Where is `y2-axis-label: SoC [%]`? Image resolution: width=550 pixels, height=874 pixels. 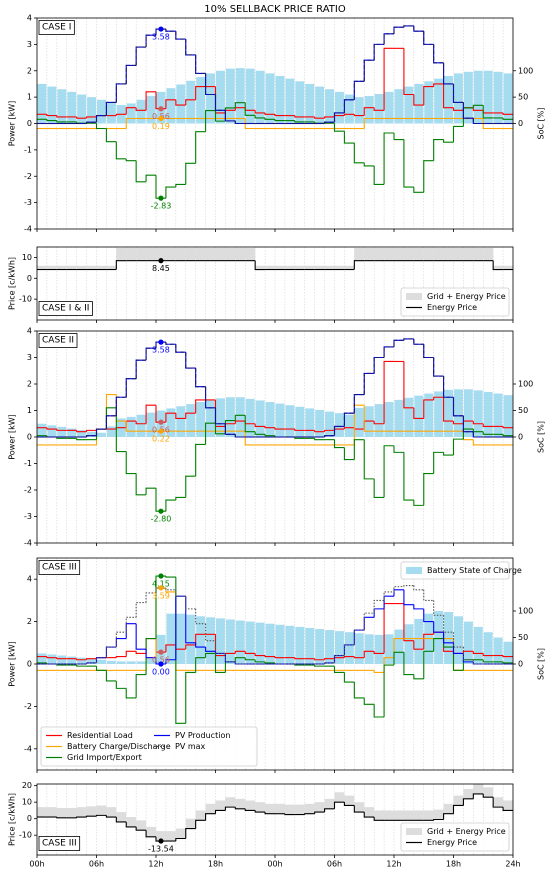
y2-axis-label: SoC [%] is located at coordinates (541, 664).